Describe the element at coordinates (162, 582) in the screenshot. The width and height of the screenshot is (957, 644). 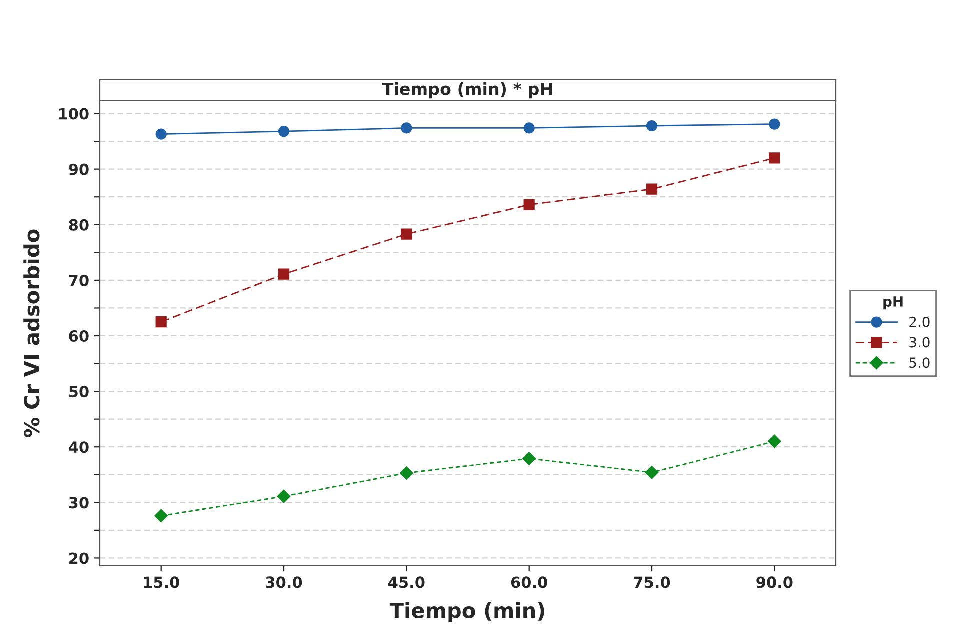
I see `x-tick-label: 15.0` at that location.